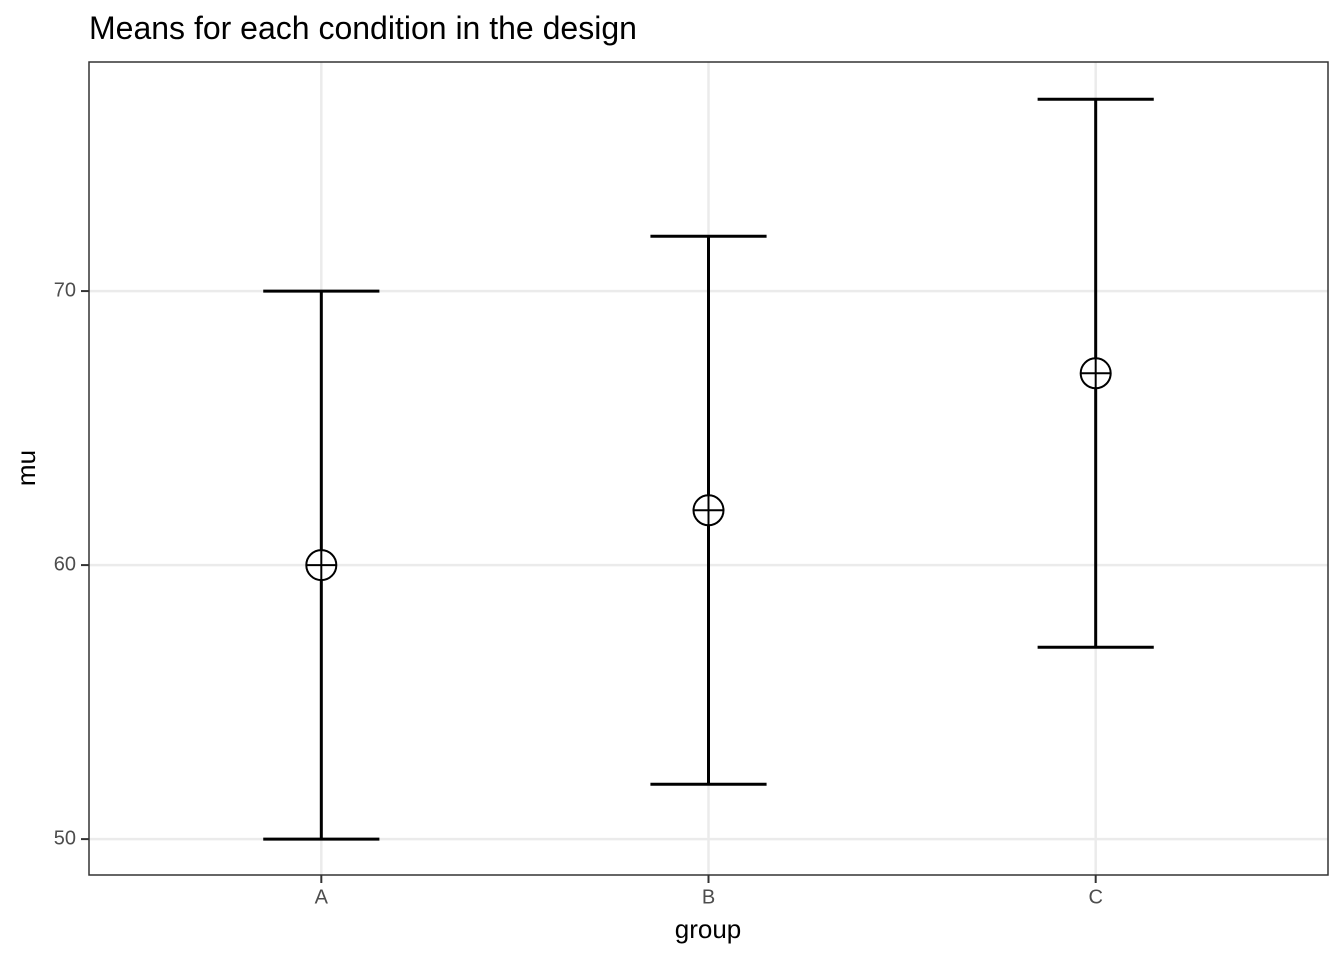 The width and height of the screenshot is (1344, 960). Describe the element at coordinates (708, 897) in the screenshot. I see `x-tick-label: B` at that location.